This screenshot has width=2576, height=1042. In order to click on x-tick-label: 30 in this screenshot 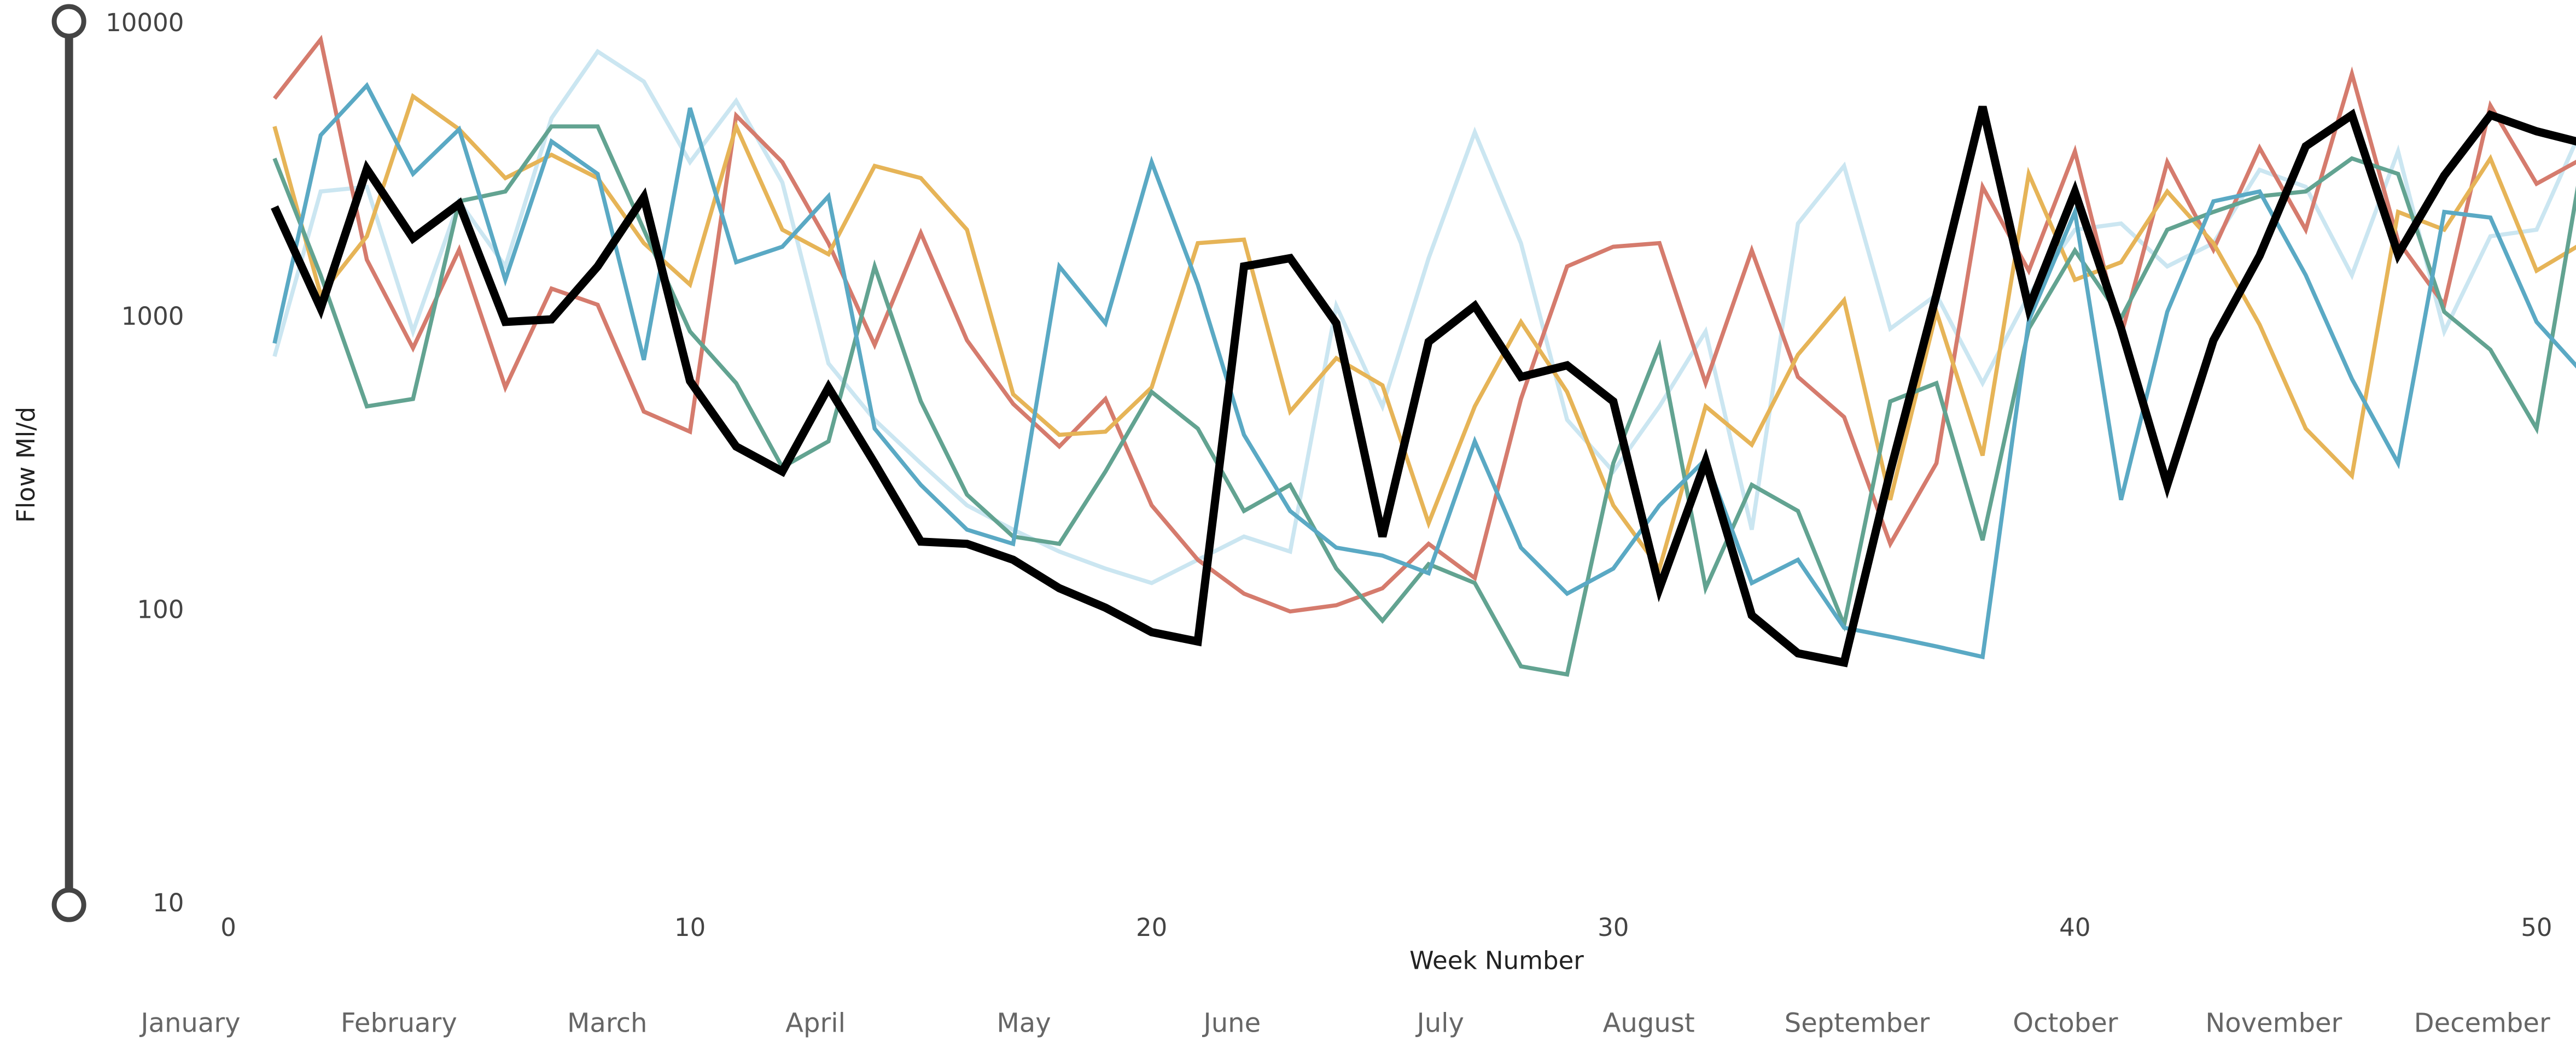, I will do `click(1614, 927)`.